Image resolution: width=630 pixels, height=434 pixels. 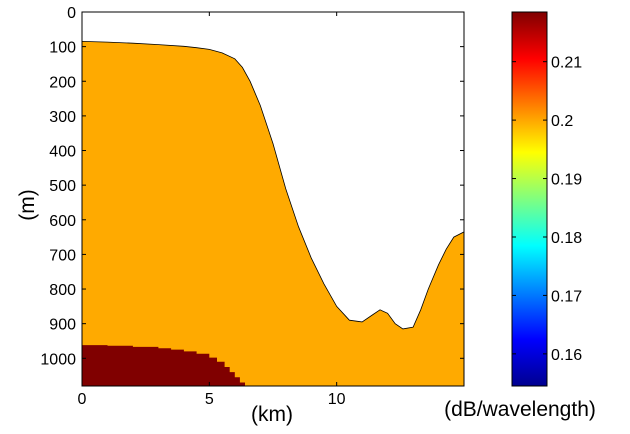 What do you see at coordinates (27, 204) in the screenshot?
I see `y-axis-label: (m)` at bounding box center [27, 204].